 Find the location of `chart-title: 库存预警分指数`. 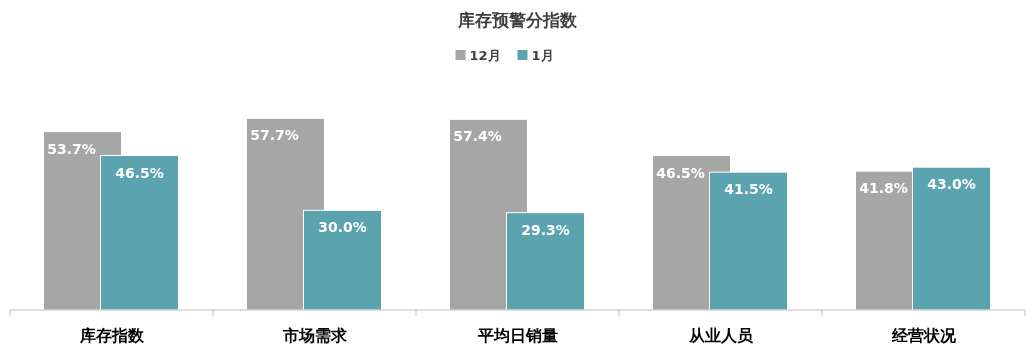

chart-title: 库存预警分指数 is located at coordinates (517, 20).